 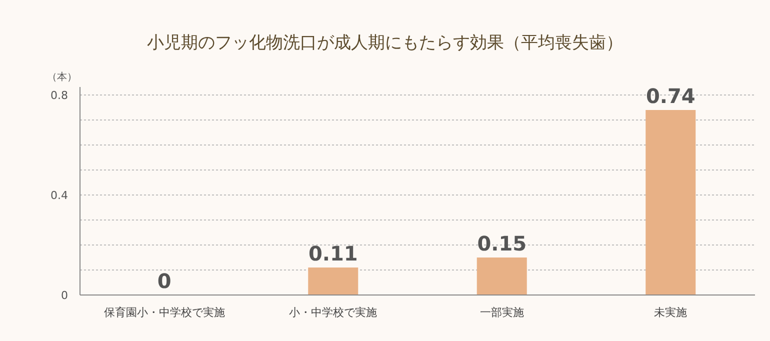 I want to click on data-label: 0, so click(x=164, y=281).